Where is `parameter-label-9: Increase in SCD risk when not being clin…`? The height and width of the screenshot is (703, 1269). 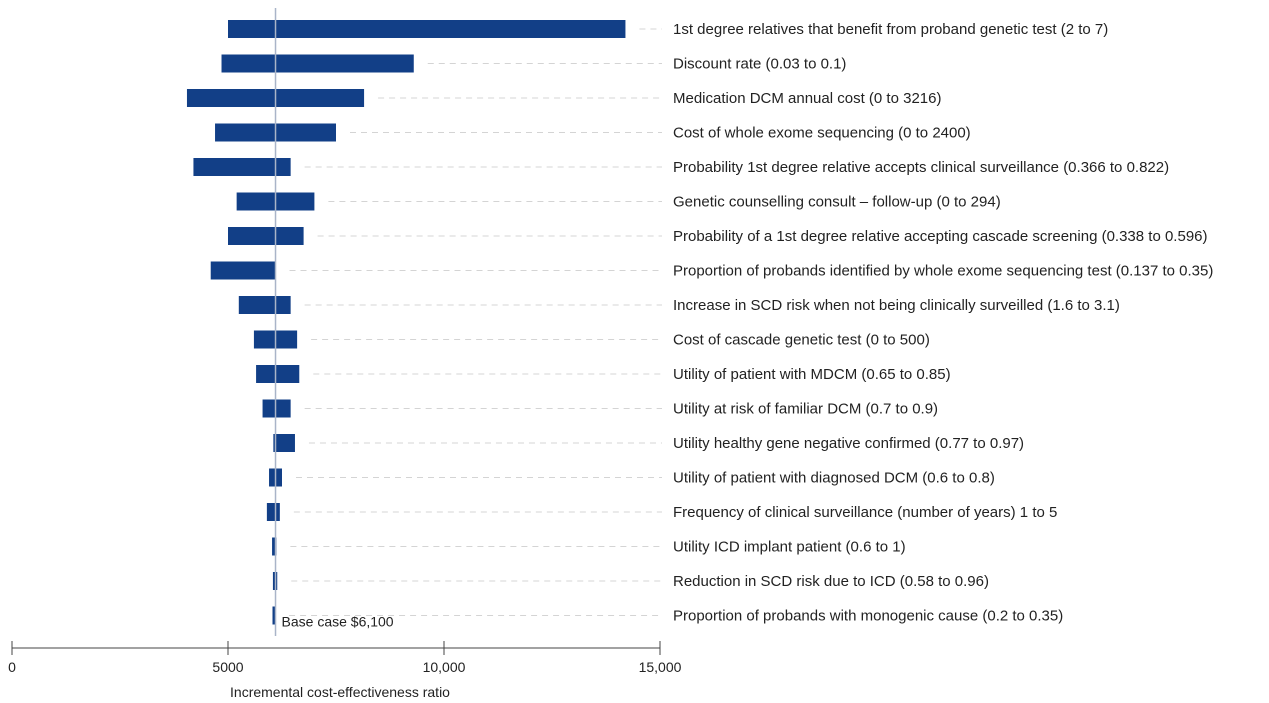 parameter-label-9: Increase in SCD risk when not being clin… is located at coordinates (896, 305).